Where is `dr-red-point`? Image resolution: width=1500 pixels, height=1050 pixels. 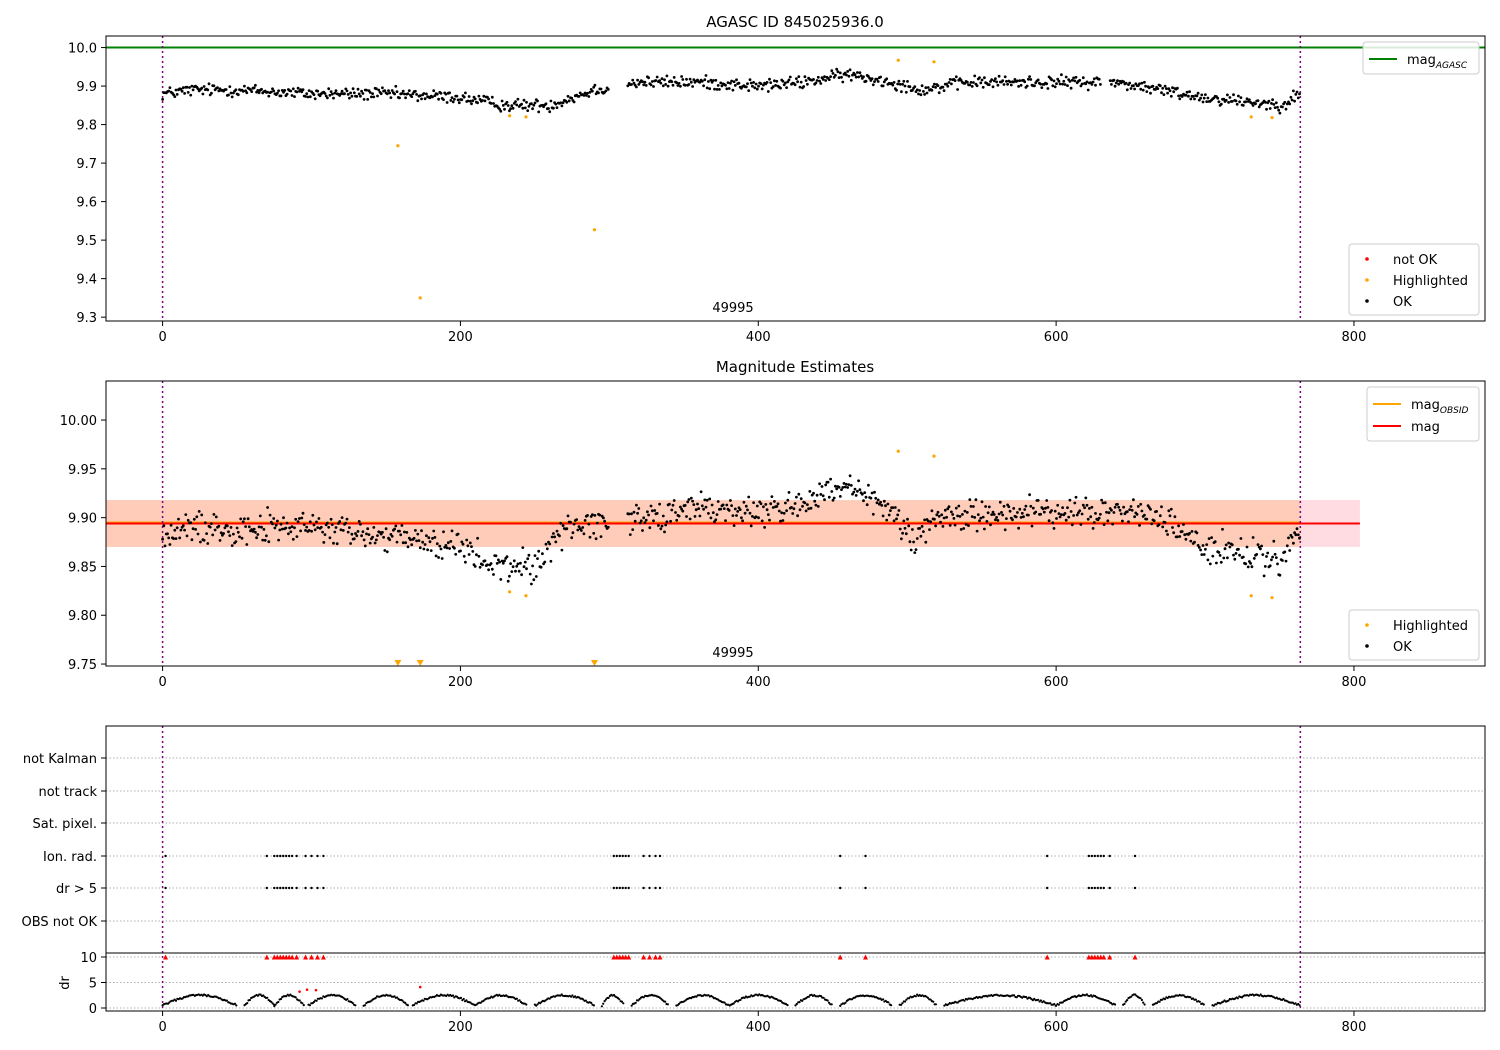 dr-red-point is located at coordinates (316, 990).